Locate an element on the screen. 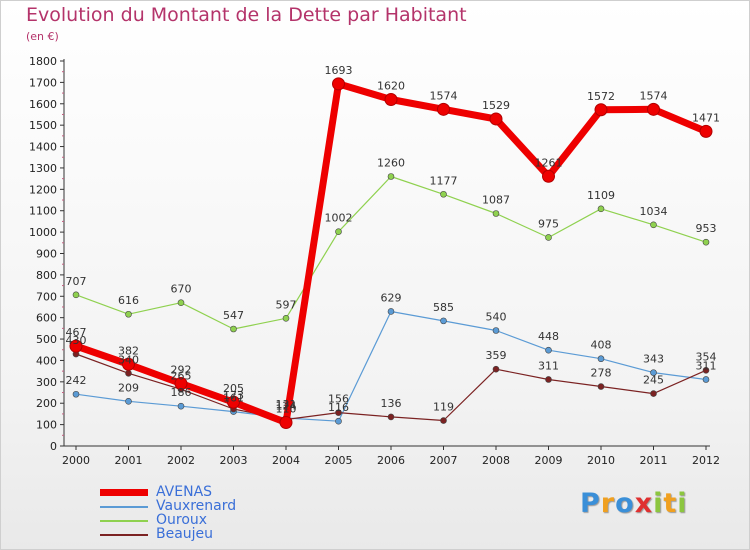  y-tick-label: 1400 is located at coordinates (43, 147).